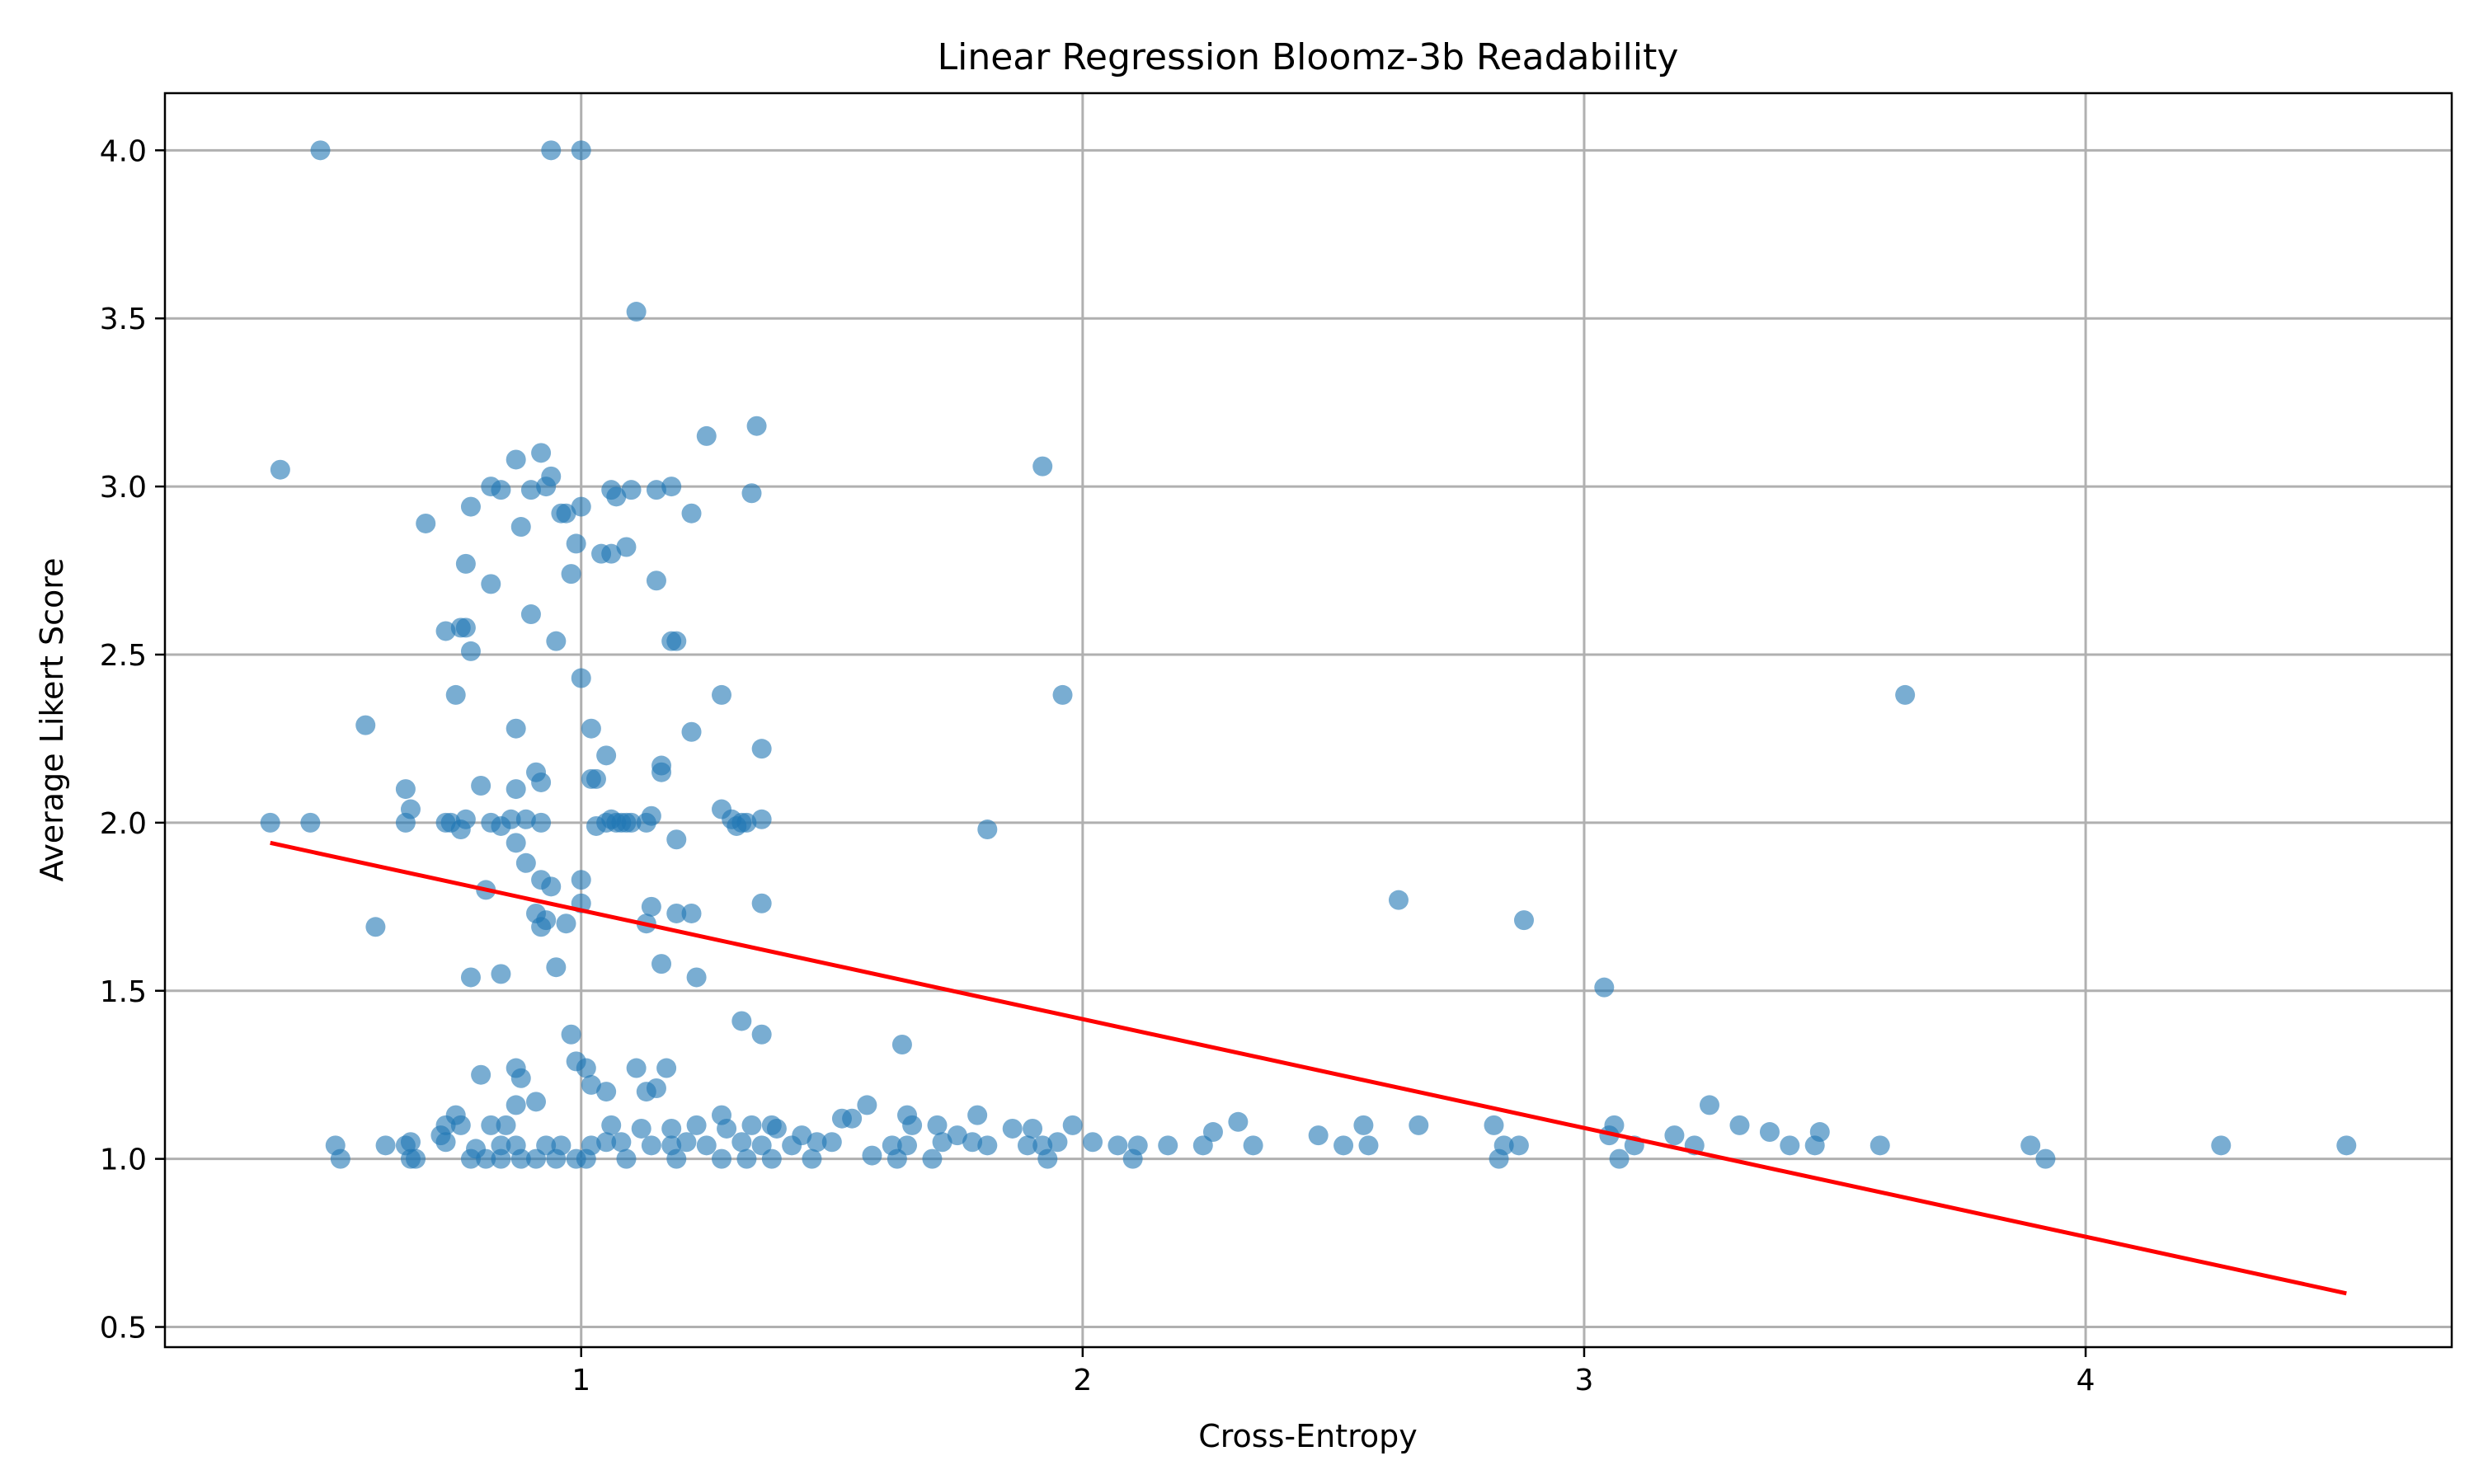 This screenshot has height=1484, width=2474. I want to click on x-tick-label: 2, so click(1082, 1380).